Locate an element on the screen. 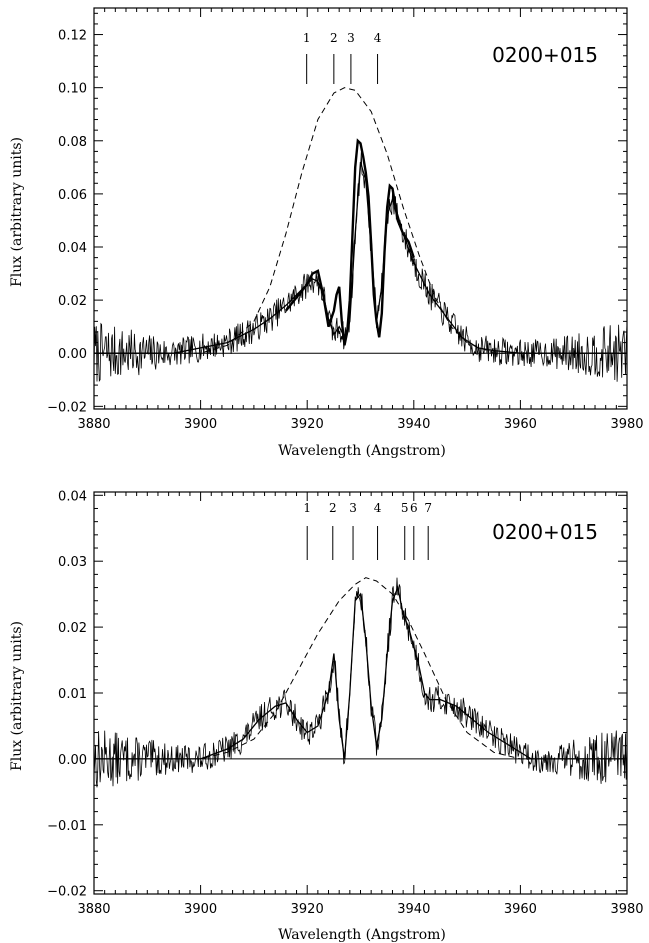 The height and width of the screenshot is (943, 649). line-marker-label: 5 is located at coordinates (405, 508).